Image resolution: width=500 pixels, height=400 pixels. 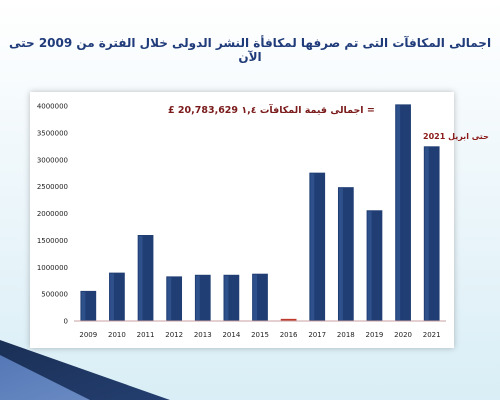 What do you see at coordinates (346, 335) in the screenshot?
I see `x-tick-label: 2018` at bounding box center [346, 335].